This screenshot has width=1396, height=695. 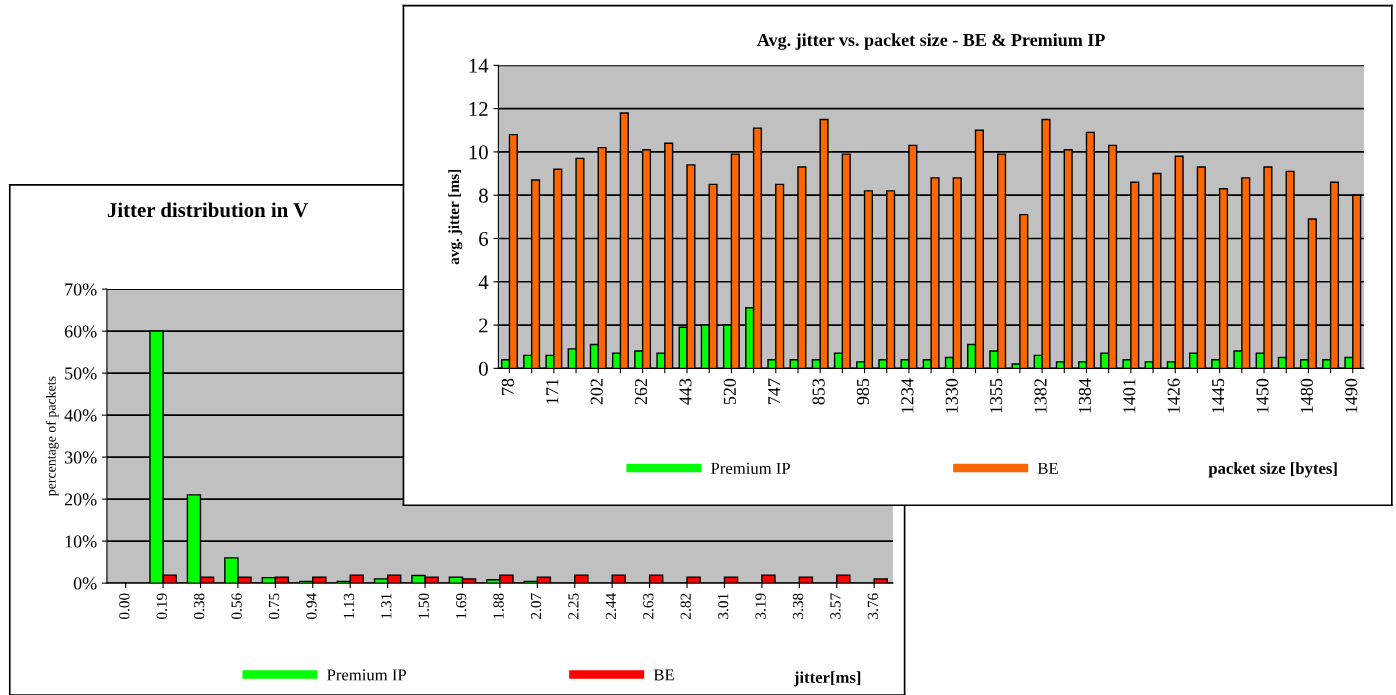 I want to click on x-tick-label: 2.07, so click(x=536, y=606).